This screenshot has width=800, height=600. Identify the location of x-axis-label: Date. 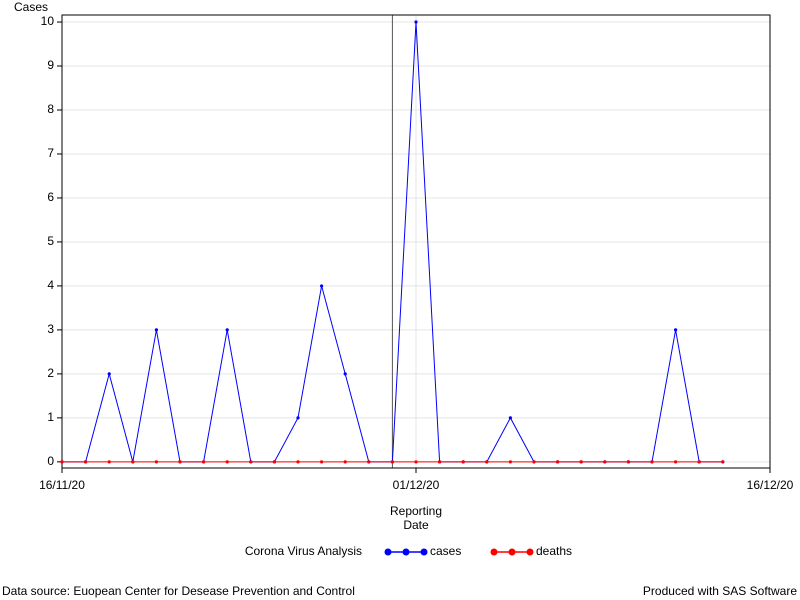
(416, 525).